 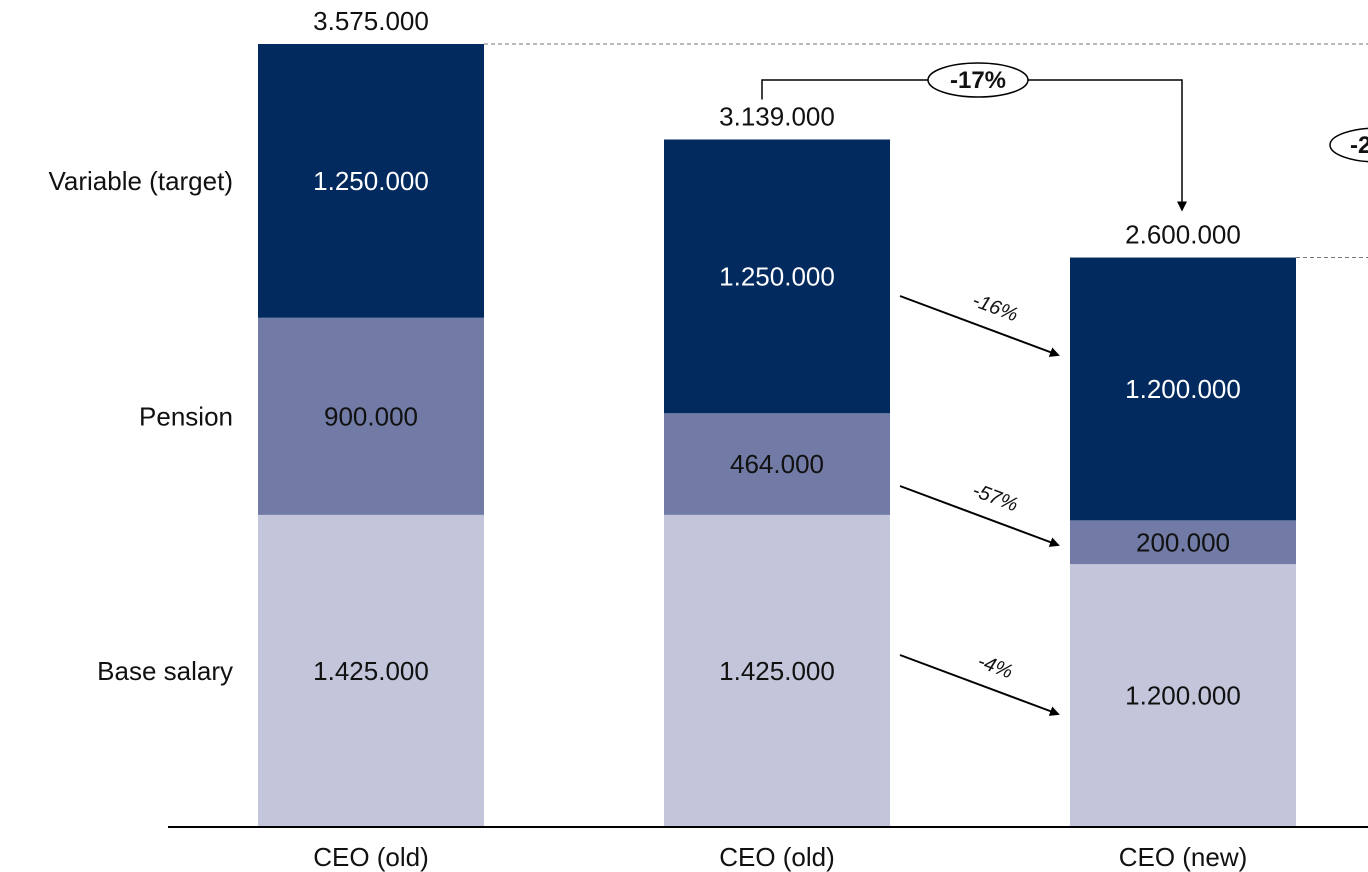 I want to click on bar-segment-variable-target--3, so click(x=1183, y=389).